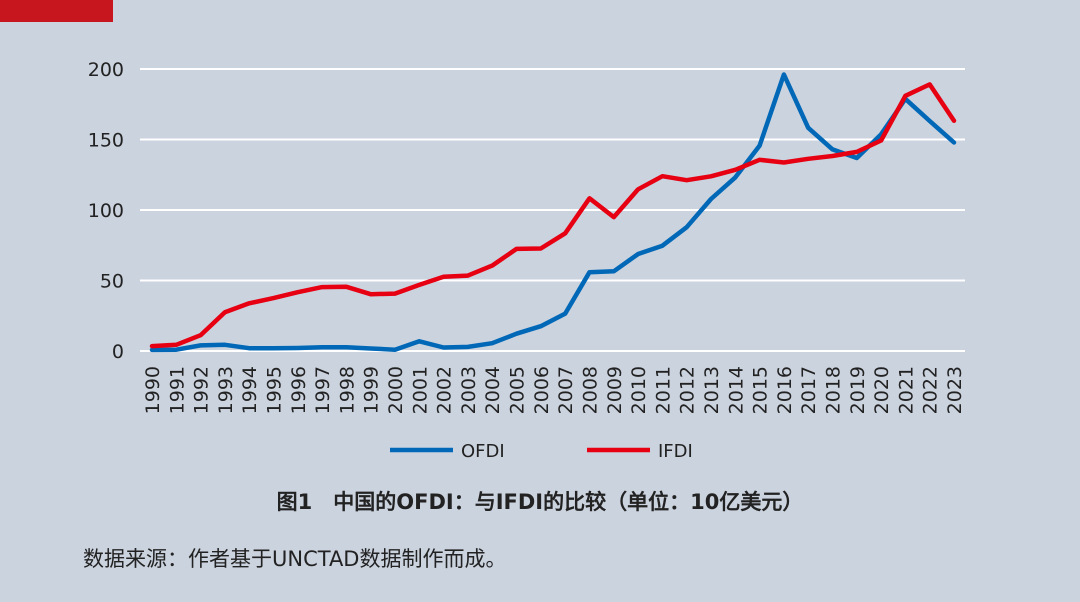 Image resolution: width=1080 pixels, height=602 pixels. I want to click on x-tick-label: 2003, so click(469, 390).